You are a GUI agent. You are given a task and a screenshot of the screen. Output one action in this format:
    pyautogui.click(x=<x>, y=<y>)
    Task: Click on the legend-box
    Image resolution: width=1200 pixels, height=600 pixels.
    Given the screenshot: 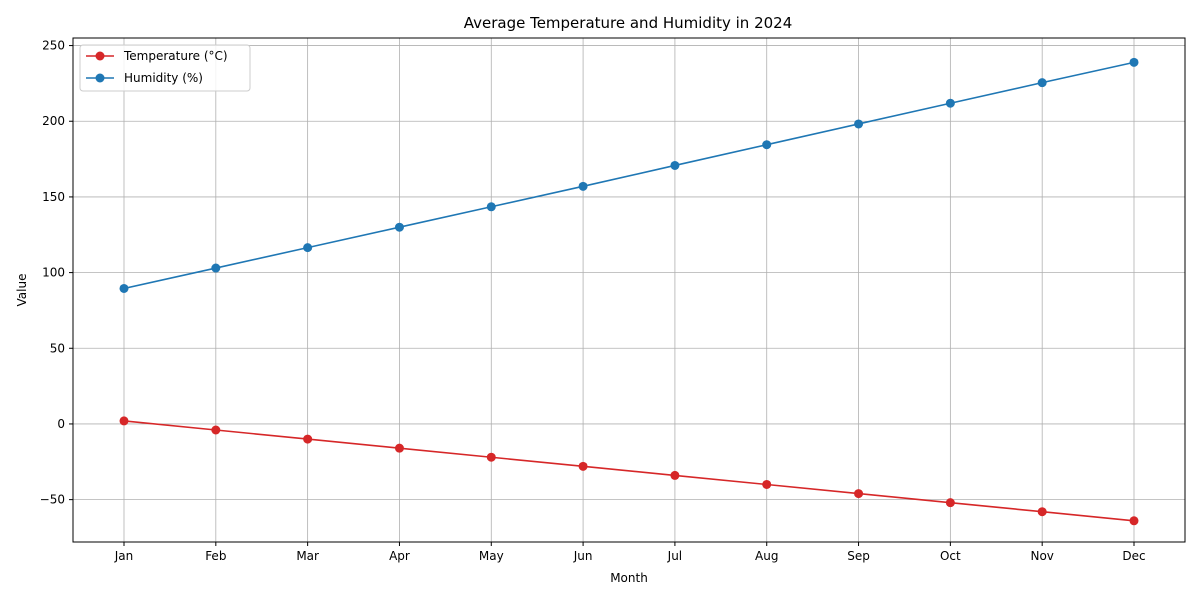 What is the action you would take?
    pyautogui.click(x=165, y=68)
    